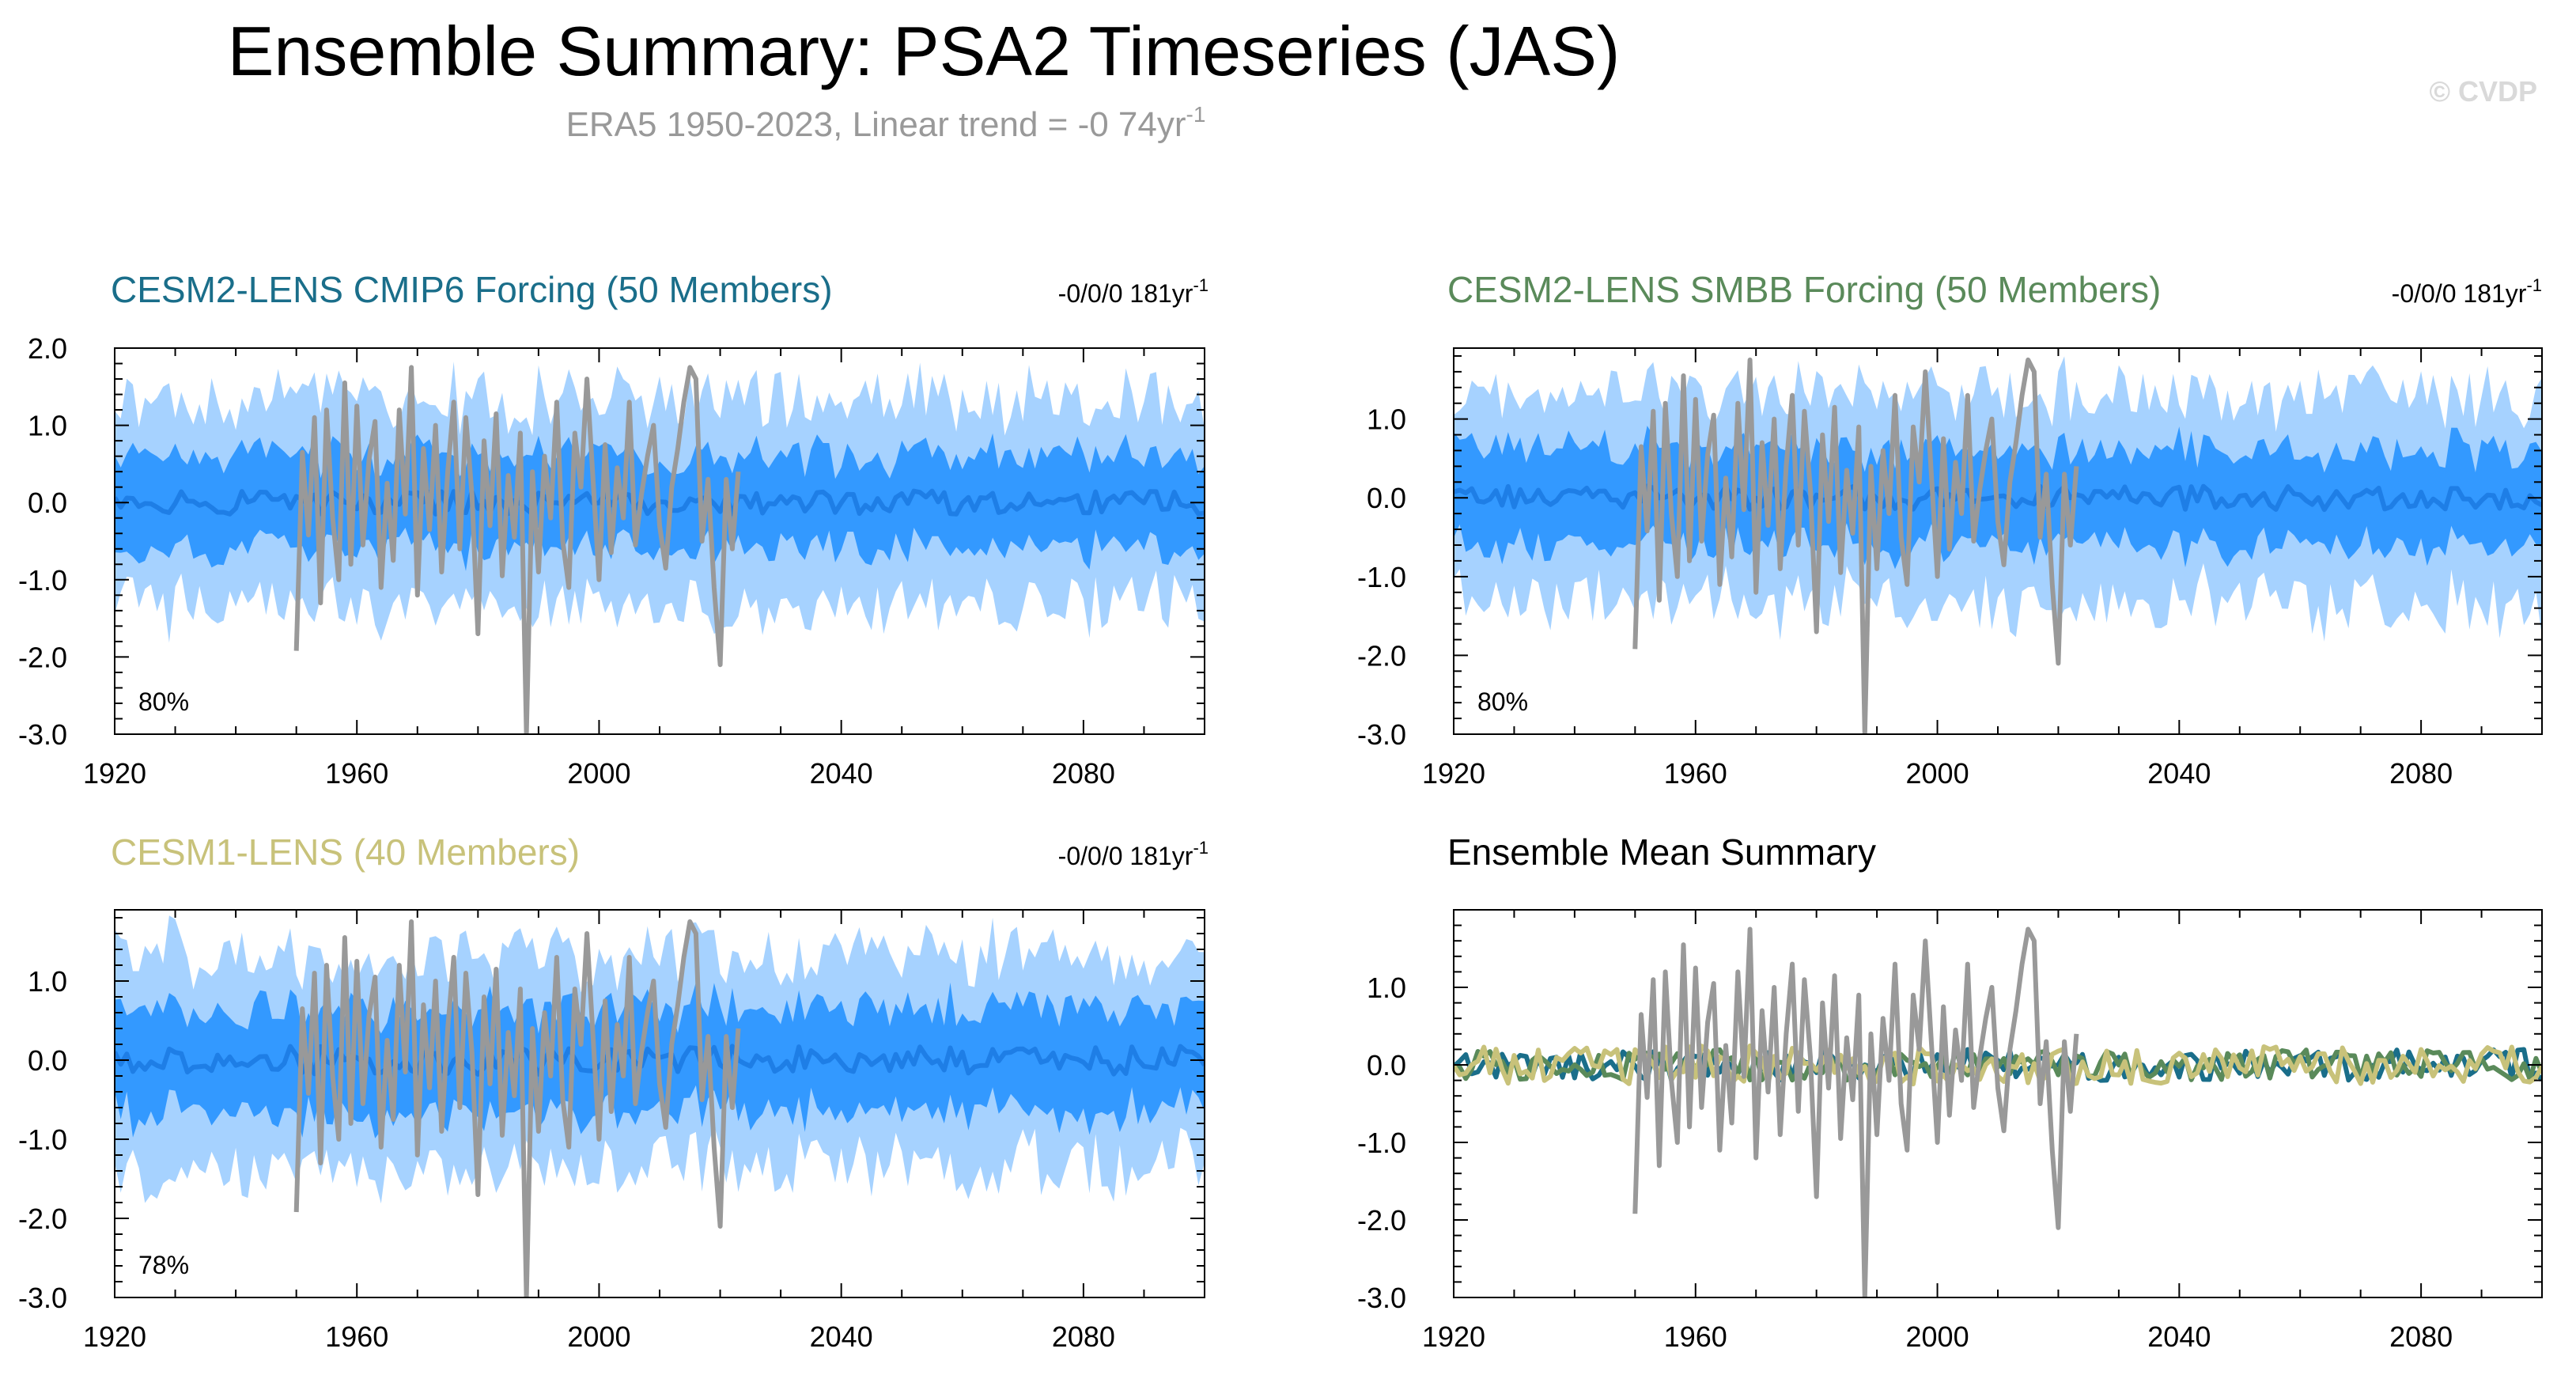 The image size is (2576, 1394). What do you see at coordinates (472, 289) in the screenshot?
I see `panel-title: CESM2-LENS CMIP6 Forcing (50 Members)` at bounding box center [472, 289].